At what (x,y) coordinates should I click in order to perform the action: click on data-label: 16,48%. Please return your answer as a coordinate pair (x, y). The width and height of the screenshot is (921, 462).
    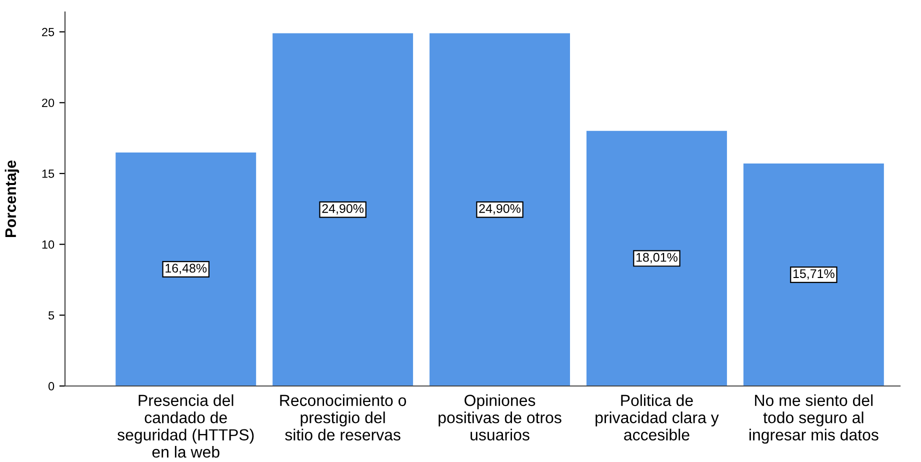
    Looking at the image, I should click on (186, 269).